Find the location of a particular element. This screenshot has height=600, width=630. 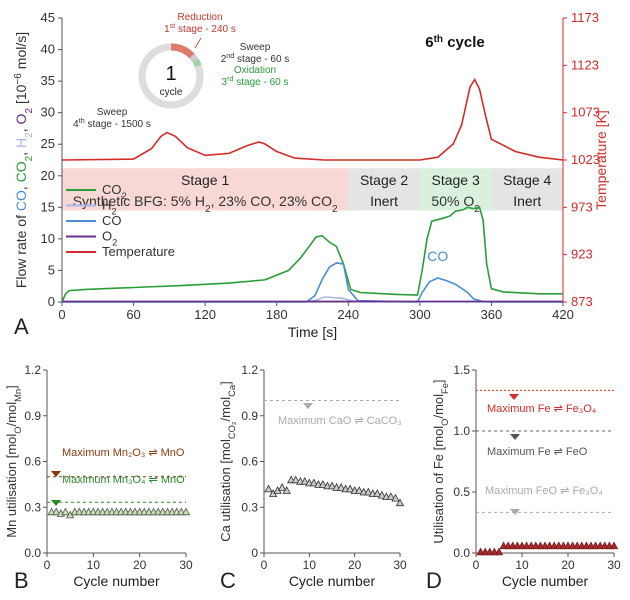

y2-tick-label: 1023 is located at coordinates (585, 159).